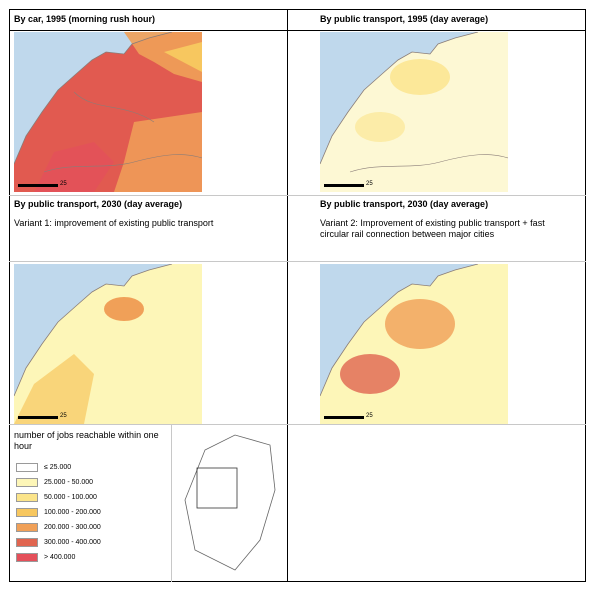  What do you see at coordinates (63, 184) in the screenshot?
I see `scale-bar-label: 25` at bounding box center [63, 184].